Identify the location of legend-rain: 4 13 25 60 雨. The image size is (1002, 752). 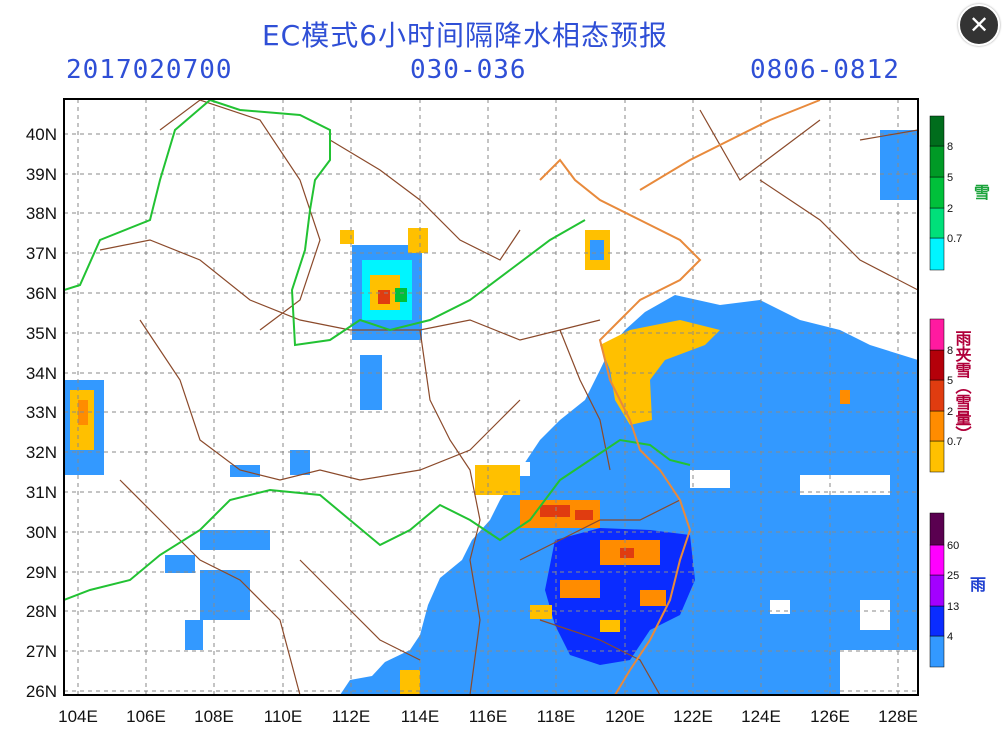
(957, 590).